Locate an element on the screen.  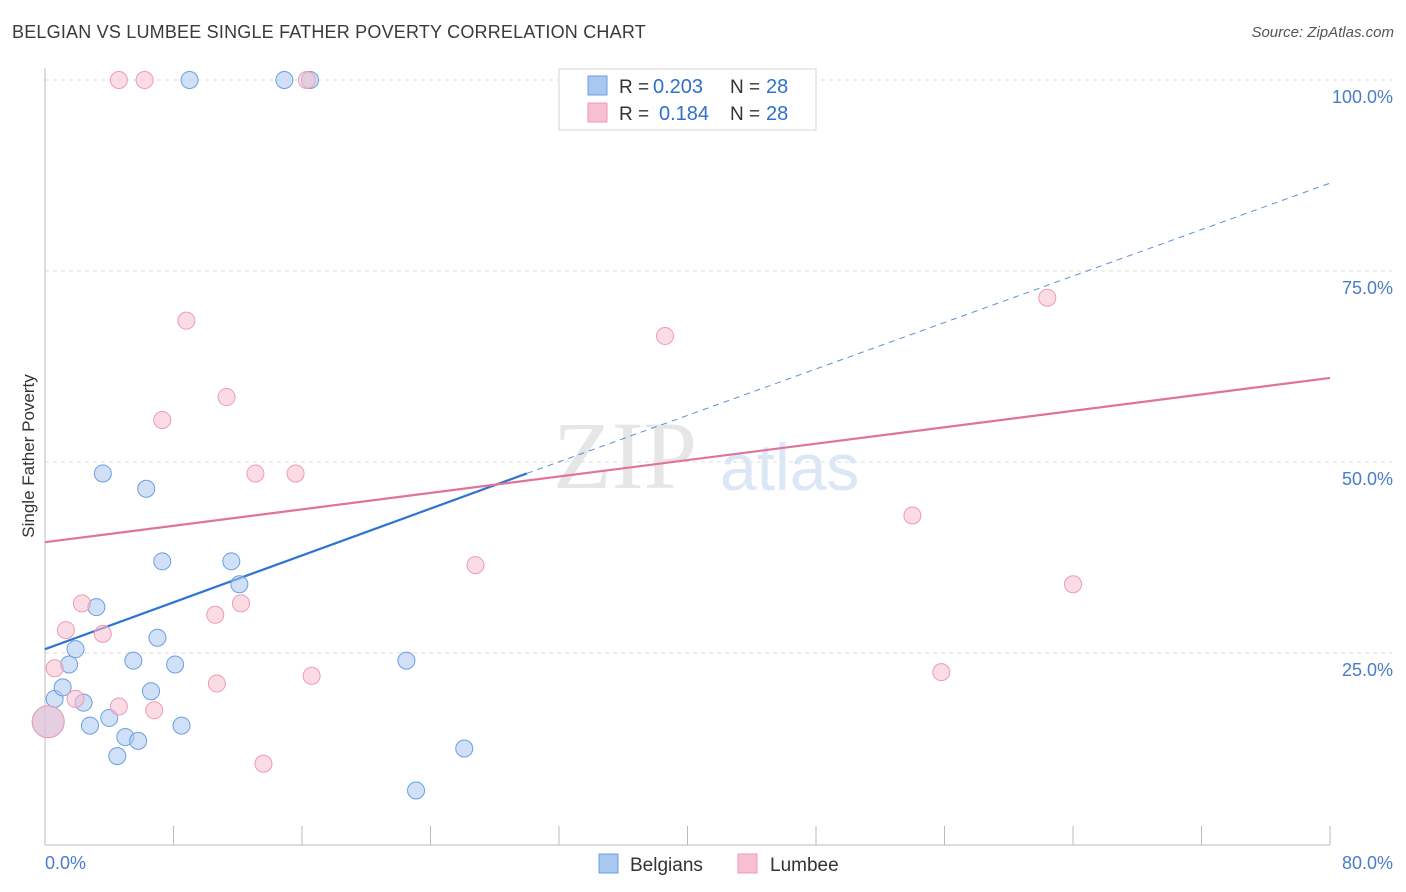
bottom-legend: Belgians Lumbee is located at coordinates (718, 864).